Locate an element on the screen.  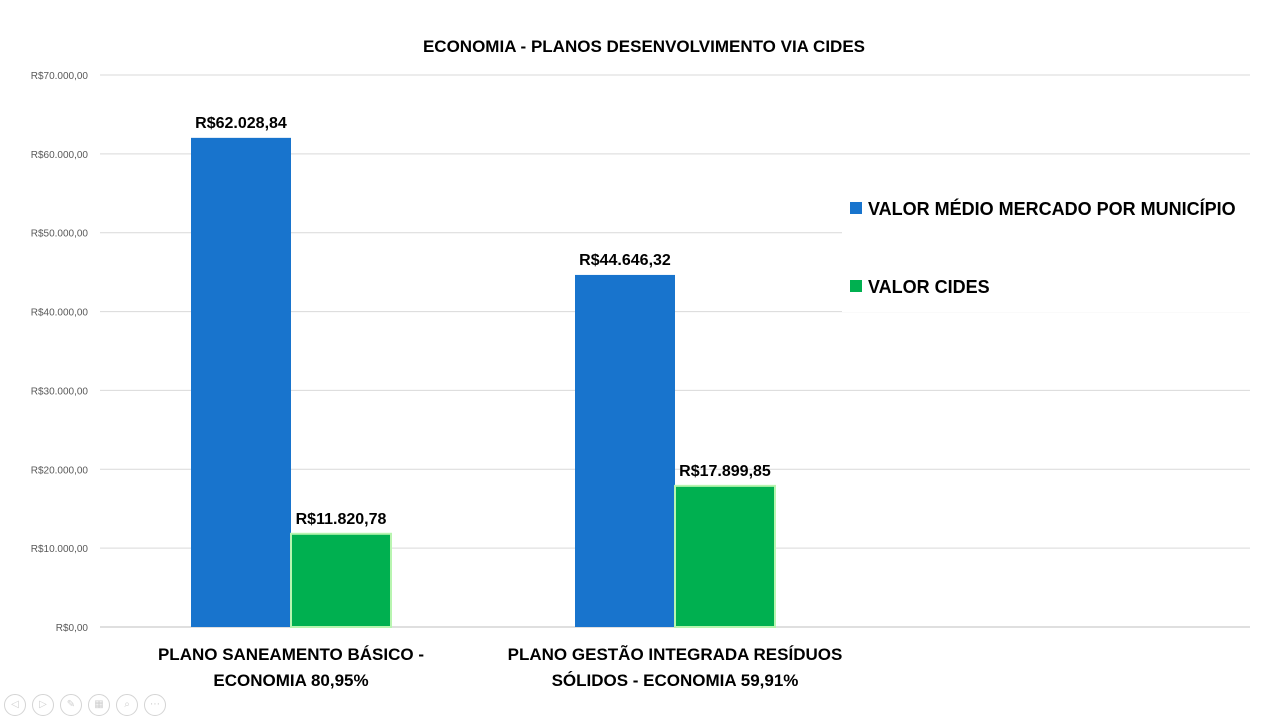
legend-entry: VALOR MÉDIO MERCADO POR MUNICÍPIO is located at coordinates (1052, 208).